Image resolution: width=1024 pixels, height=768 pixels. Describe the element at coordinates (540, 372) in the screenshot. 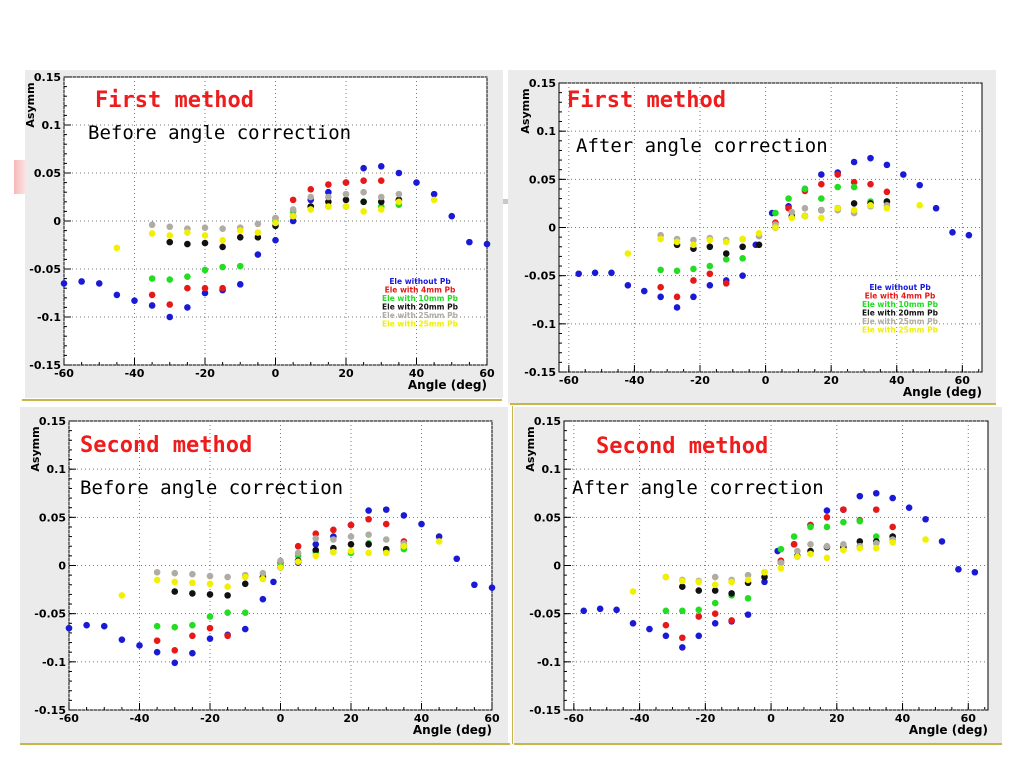

I see `y-tick-label: -0.15` at that location.